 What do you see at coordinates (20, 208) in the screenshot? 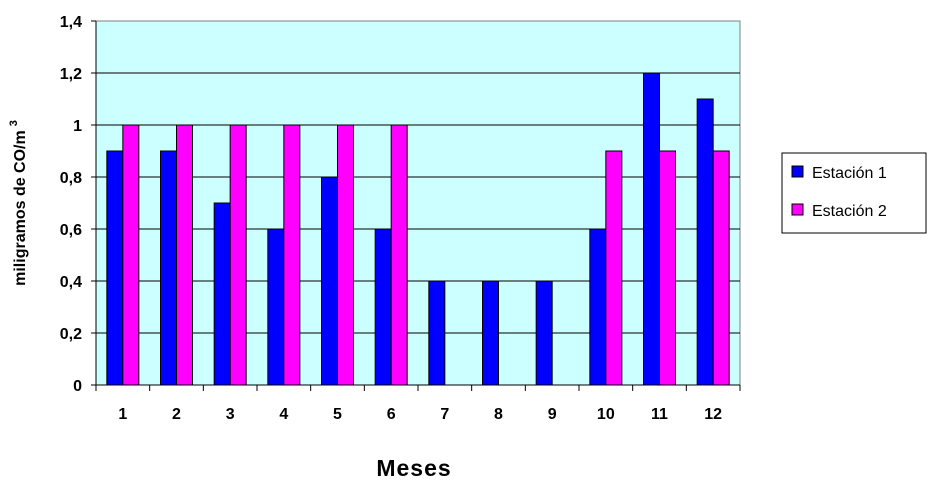
I see `y-axis-title-text: miligramos de CO/m` at bounding box center [20, 208].